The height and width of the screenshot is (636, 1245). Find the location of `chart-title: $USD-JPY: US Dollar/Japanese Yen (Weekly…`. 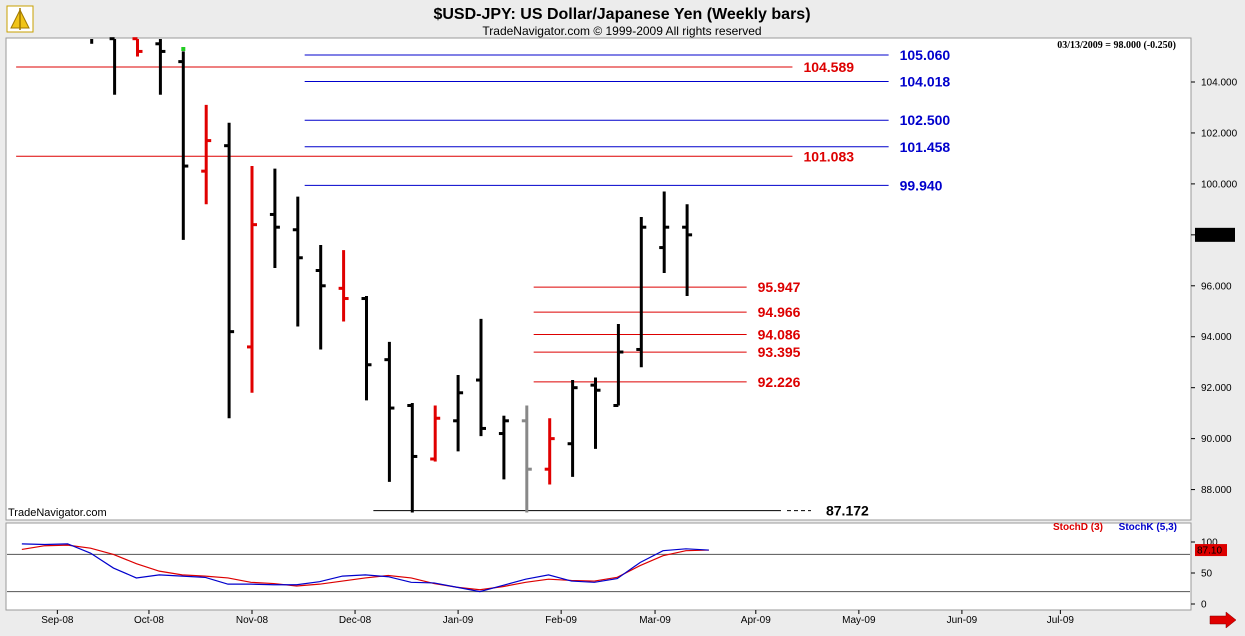

chart-title: $USD-JPY: US Dollar/Japanese Yen (Weekly… is located at coordinates (621, 14).